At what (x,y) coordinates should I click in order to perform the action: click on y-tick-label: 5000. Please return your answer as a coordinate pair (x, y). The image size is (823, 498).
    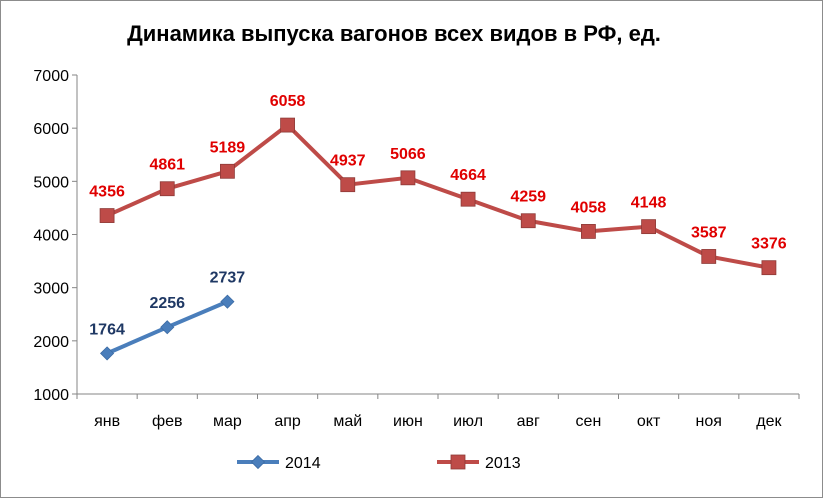
    Looking at the image, I should click on (51, 182).